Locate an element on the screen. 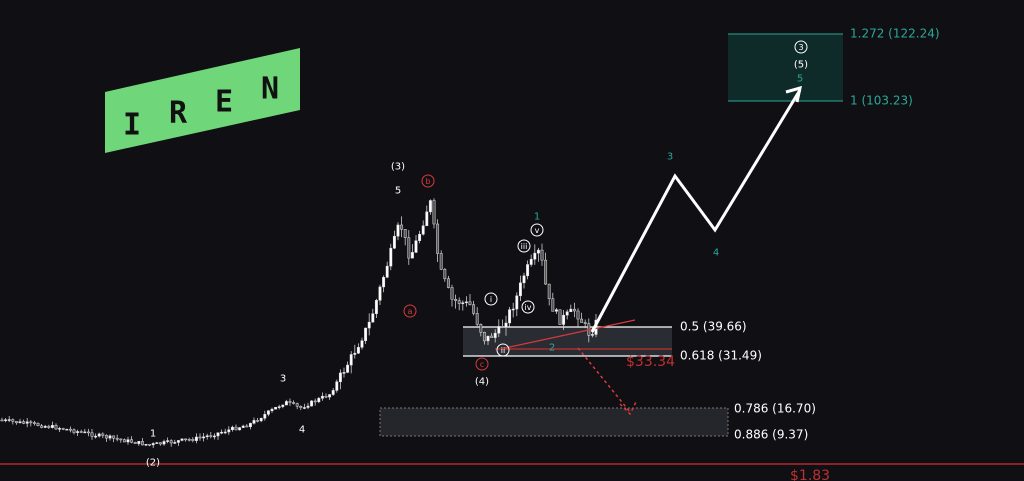 The image size is (1024, 481). wave-label: (4) is located at coordinates (482, 382).